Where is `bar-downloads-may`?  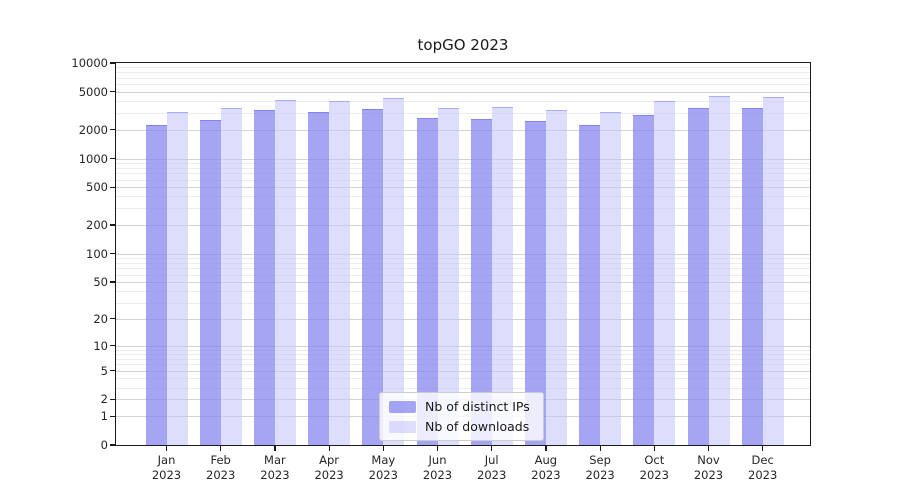
bar-downloads-may is located at coordinates (394, 271).